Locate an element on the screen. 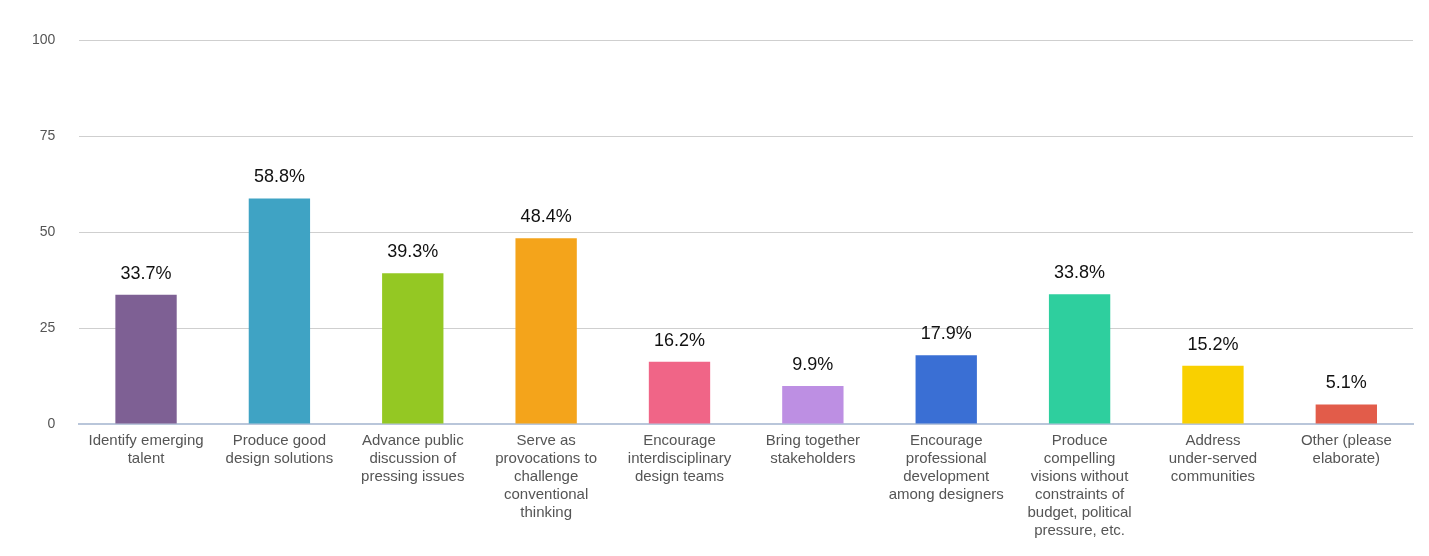 The width and height of the screenshot is (1429, 556). data-label: 5.1% is located at coordinates (1346, 382).